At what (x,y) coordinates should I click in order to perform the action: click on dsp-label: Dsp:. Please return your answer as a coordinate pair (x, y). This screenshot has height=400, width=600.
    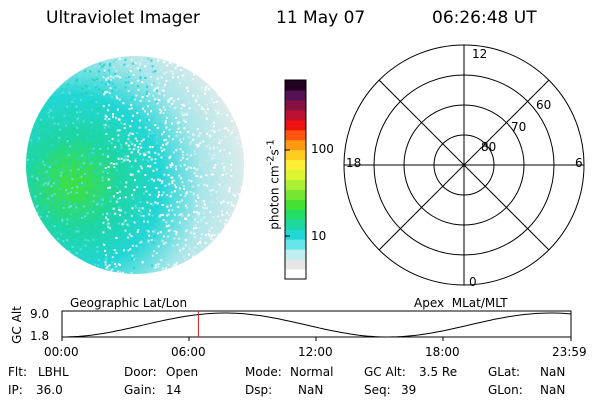
    Looking at the image, I should click on (259, 390).